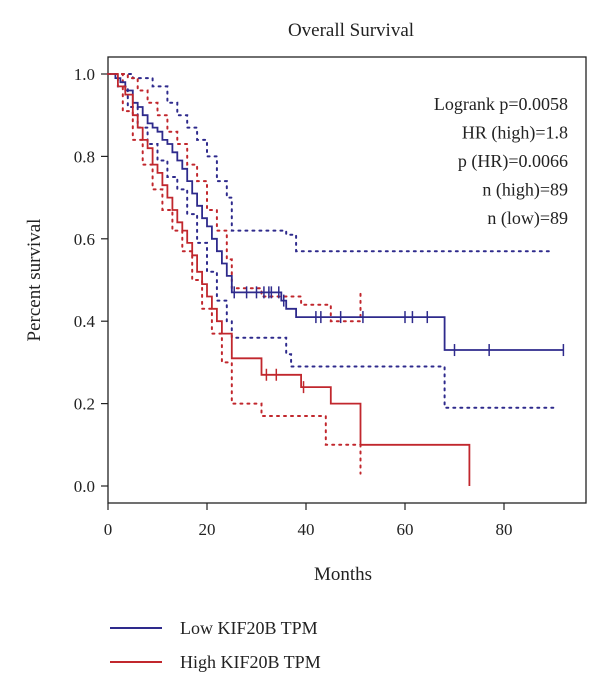 The image size is (600, 696). Describe the element at coordinates (504, 529) in the screenshot. I see `x-tick-label: 80` at that location.